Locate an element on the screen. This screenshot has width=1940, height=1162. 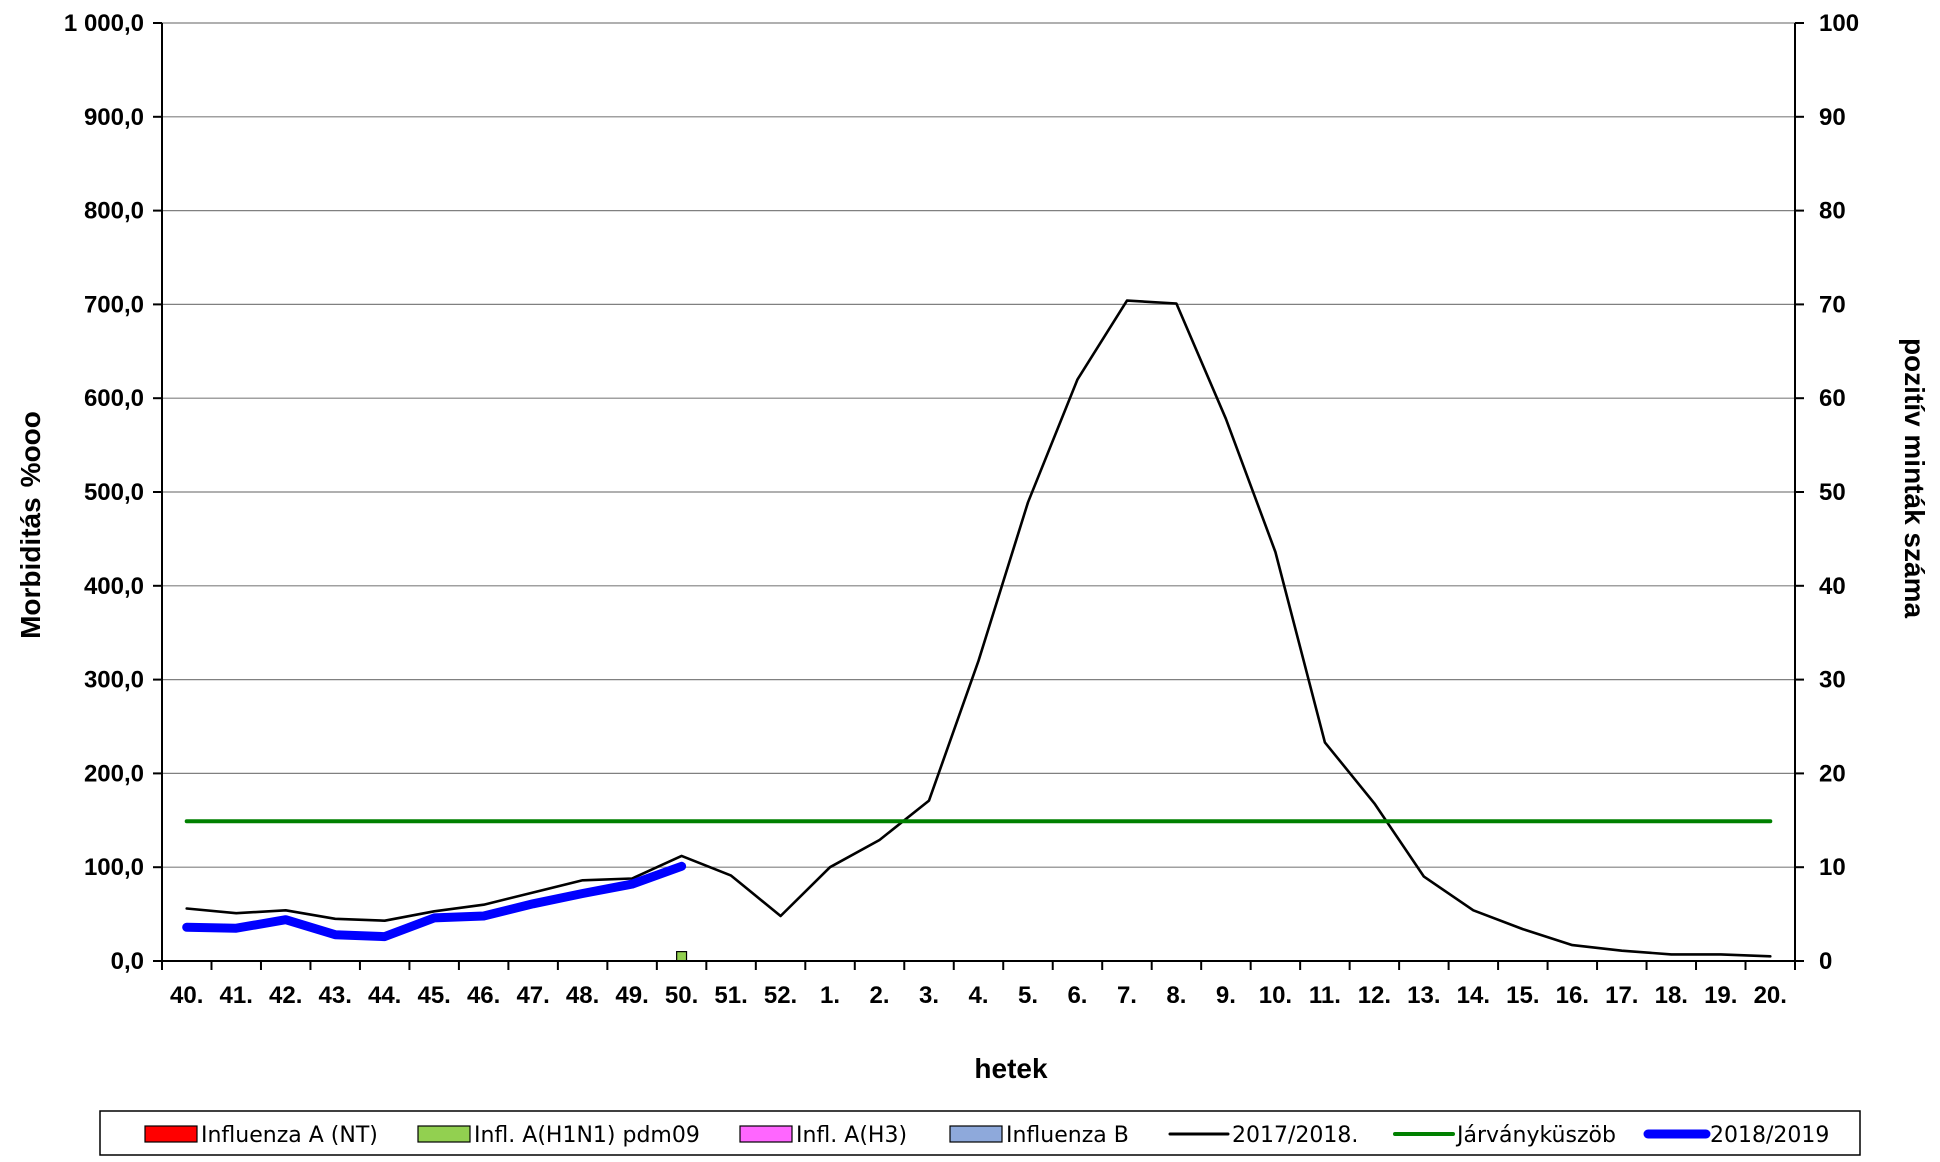
x-tick-label: 1. is located at coordinates (830, 995).